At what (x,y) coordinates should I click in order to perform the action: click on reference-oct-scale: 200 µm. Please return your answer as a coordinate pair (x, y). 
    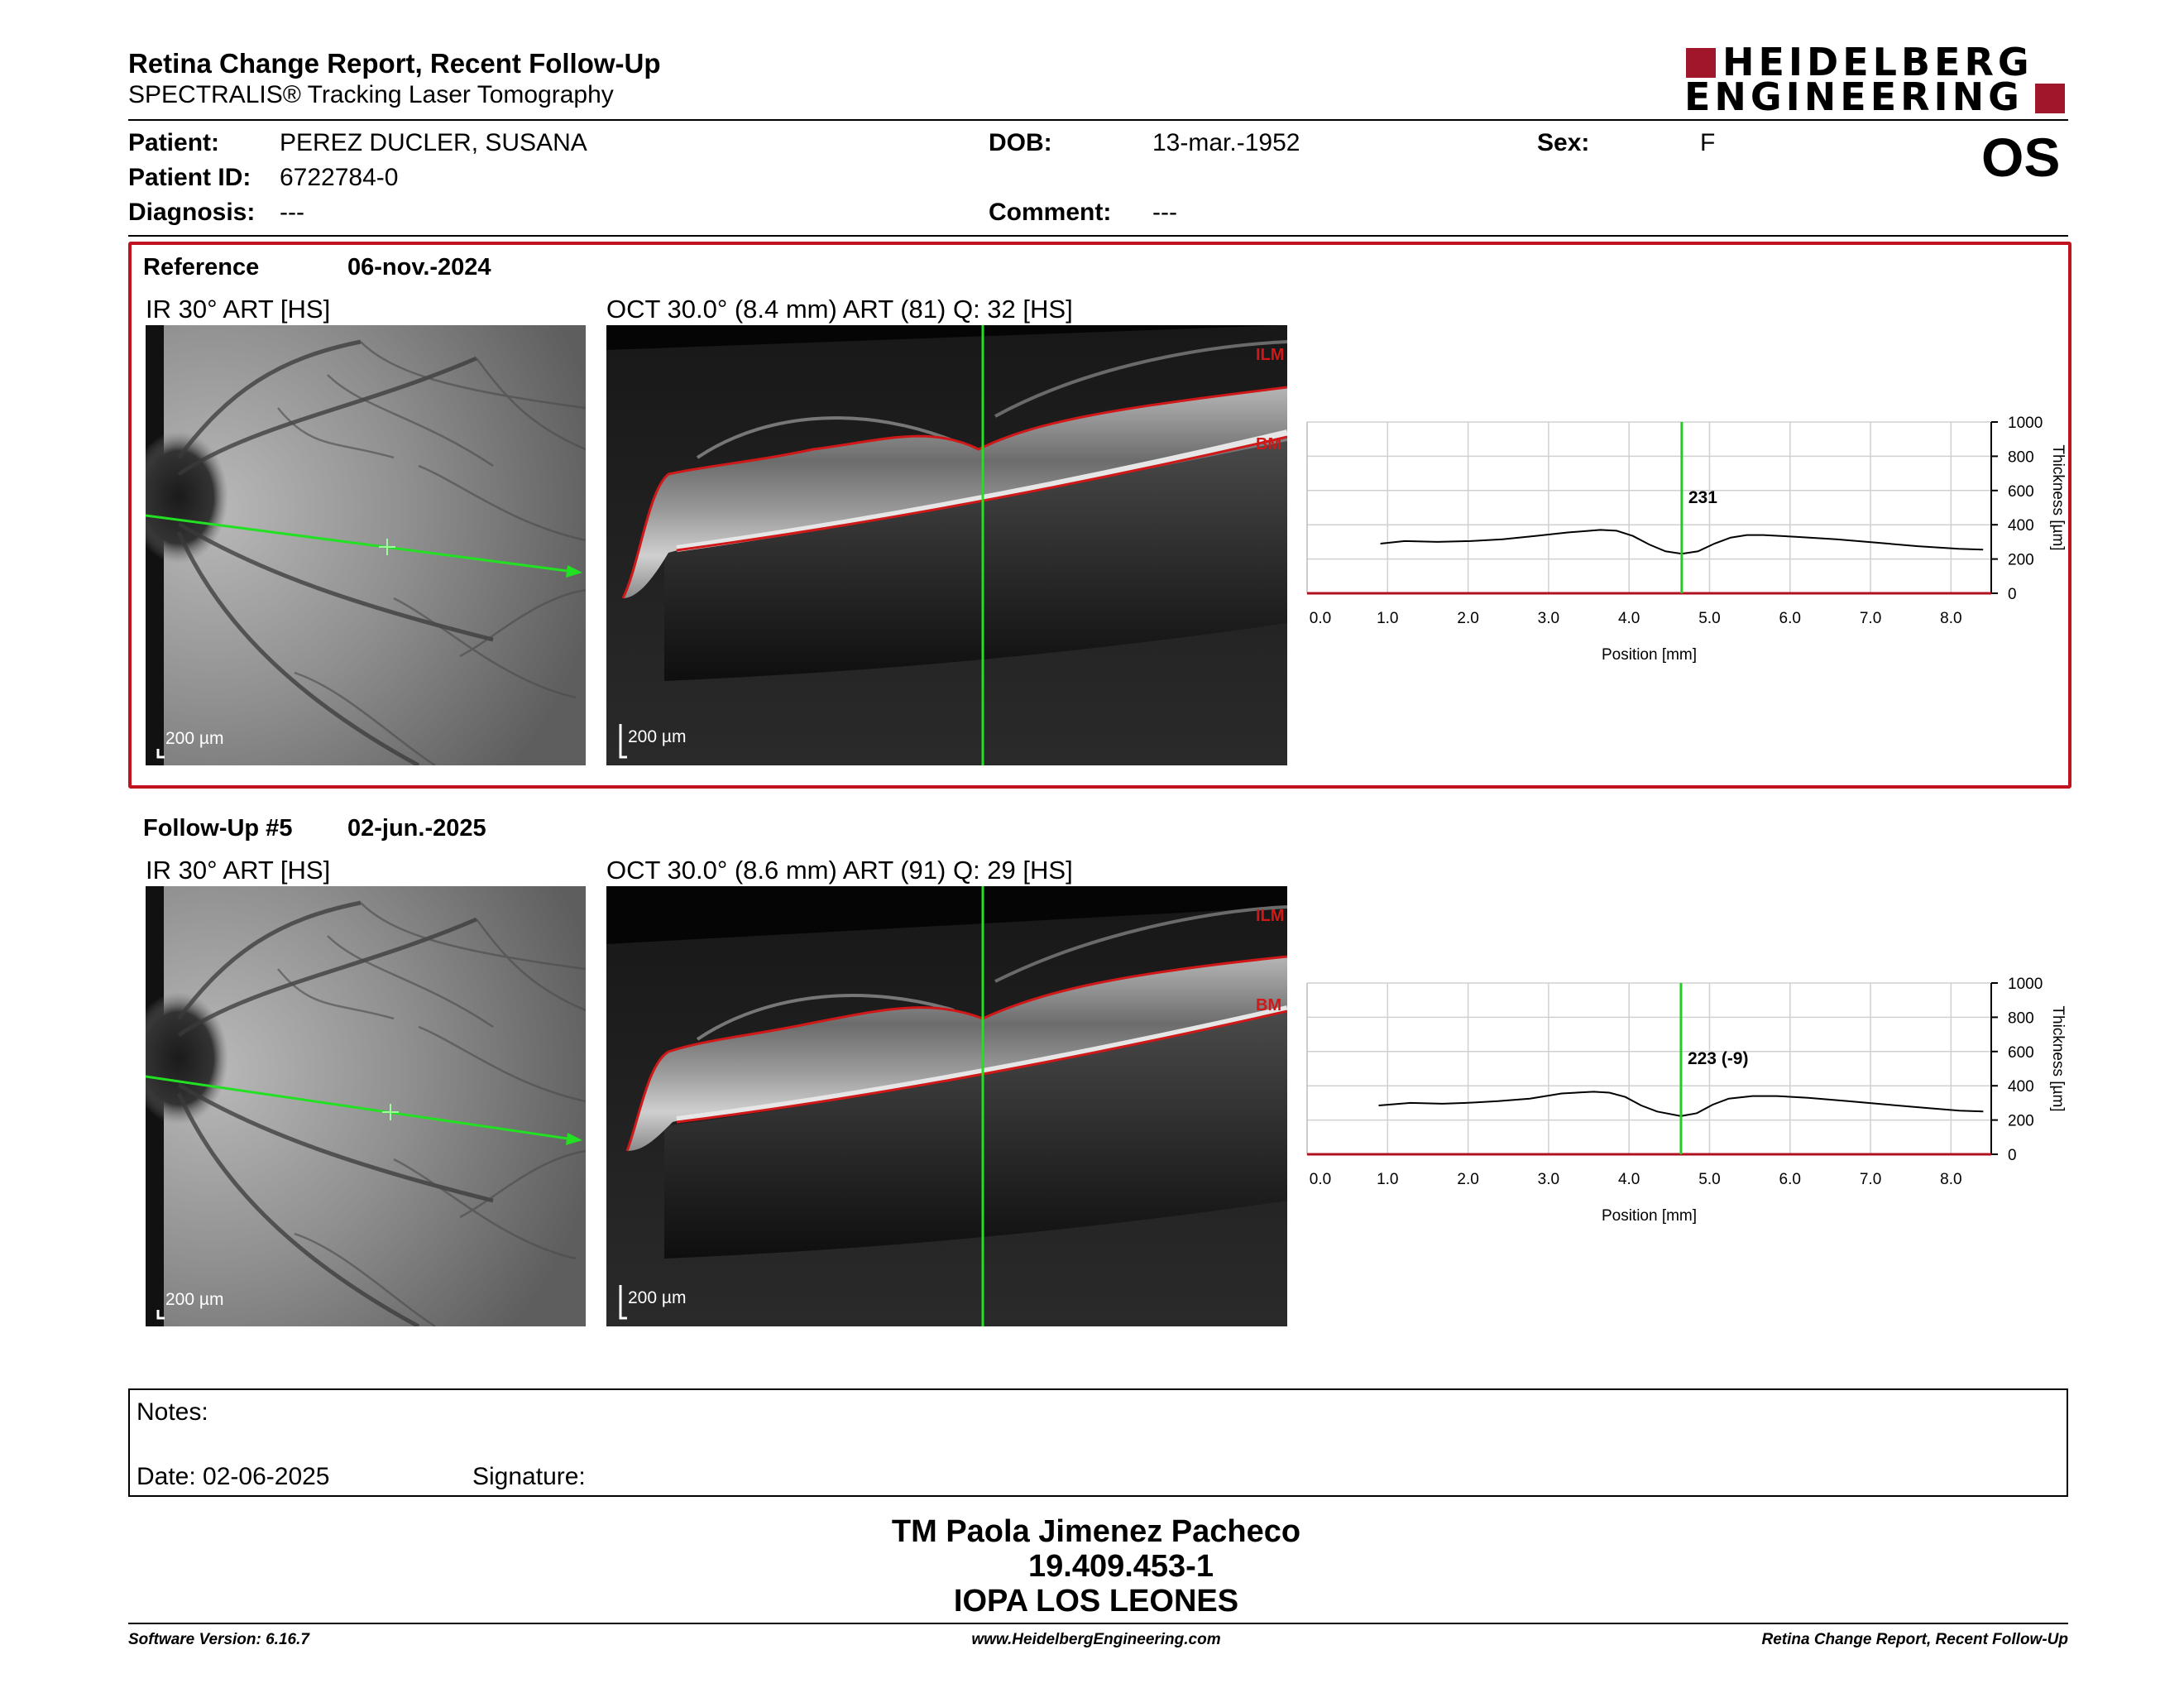
    Looking at the image, I should click on (657, 736).